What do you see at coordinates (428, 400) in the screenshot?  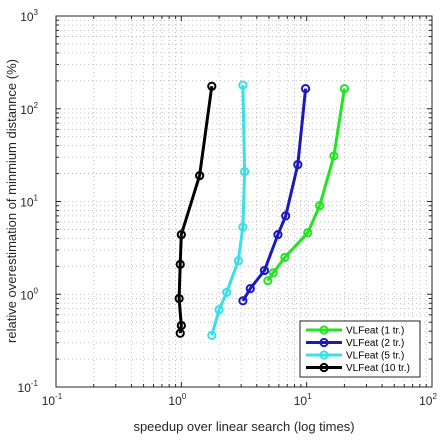 I see `x-tick-label: 10²` at bounding box center [428, 400].